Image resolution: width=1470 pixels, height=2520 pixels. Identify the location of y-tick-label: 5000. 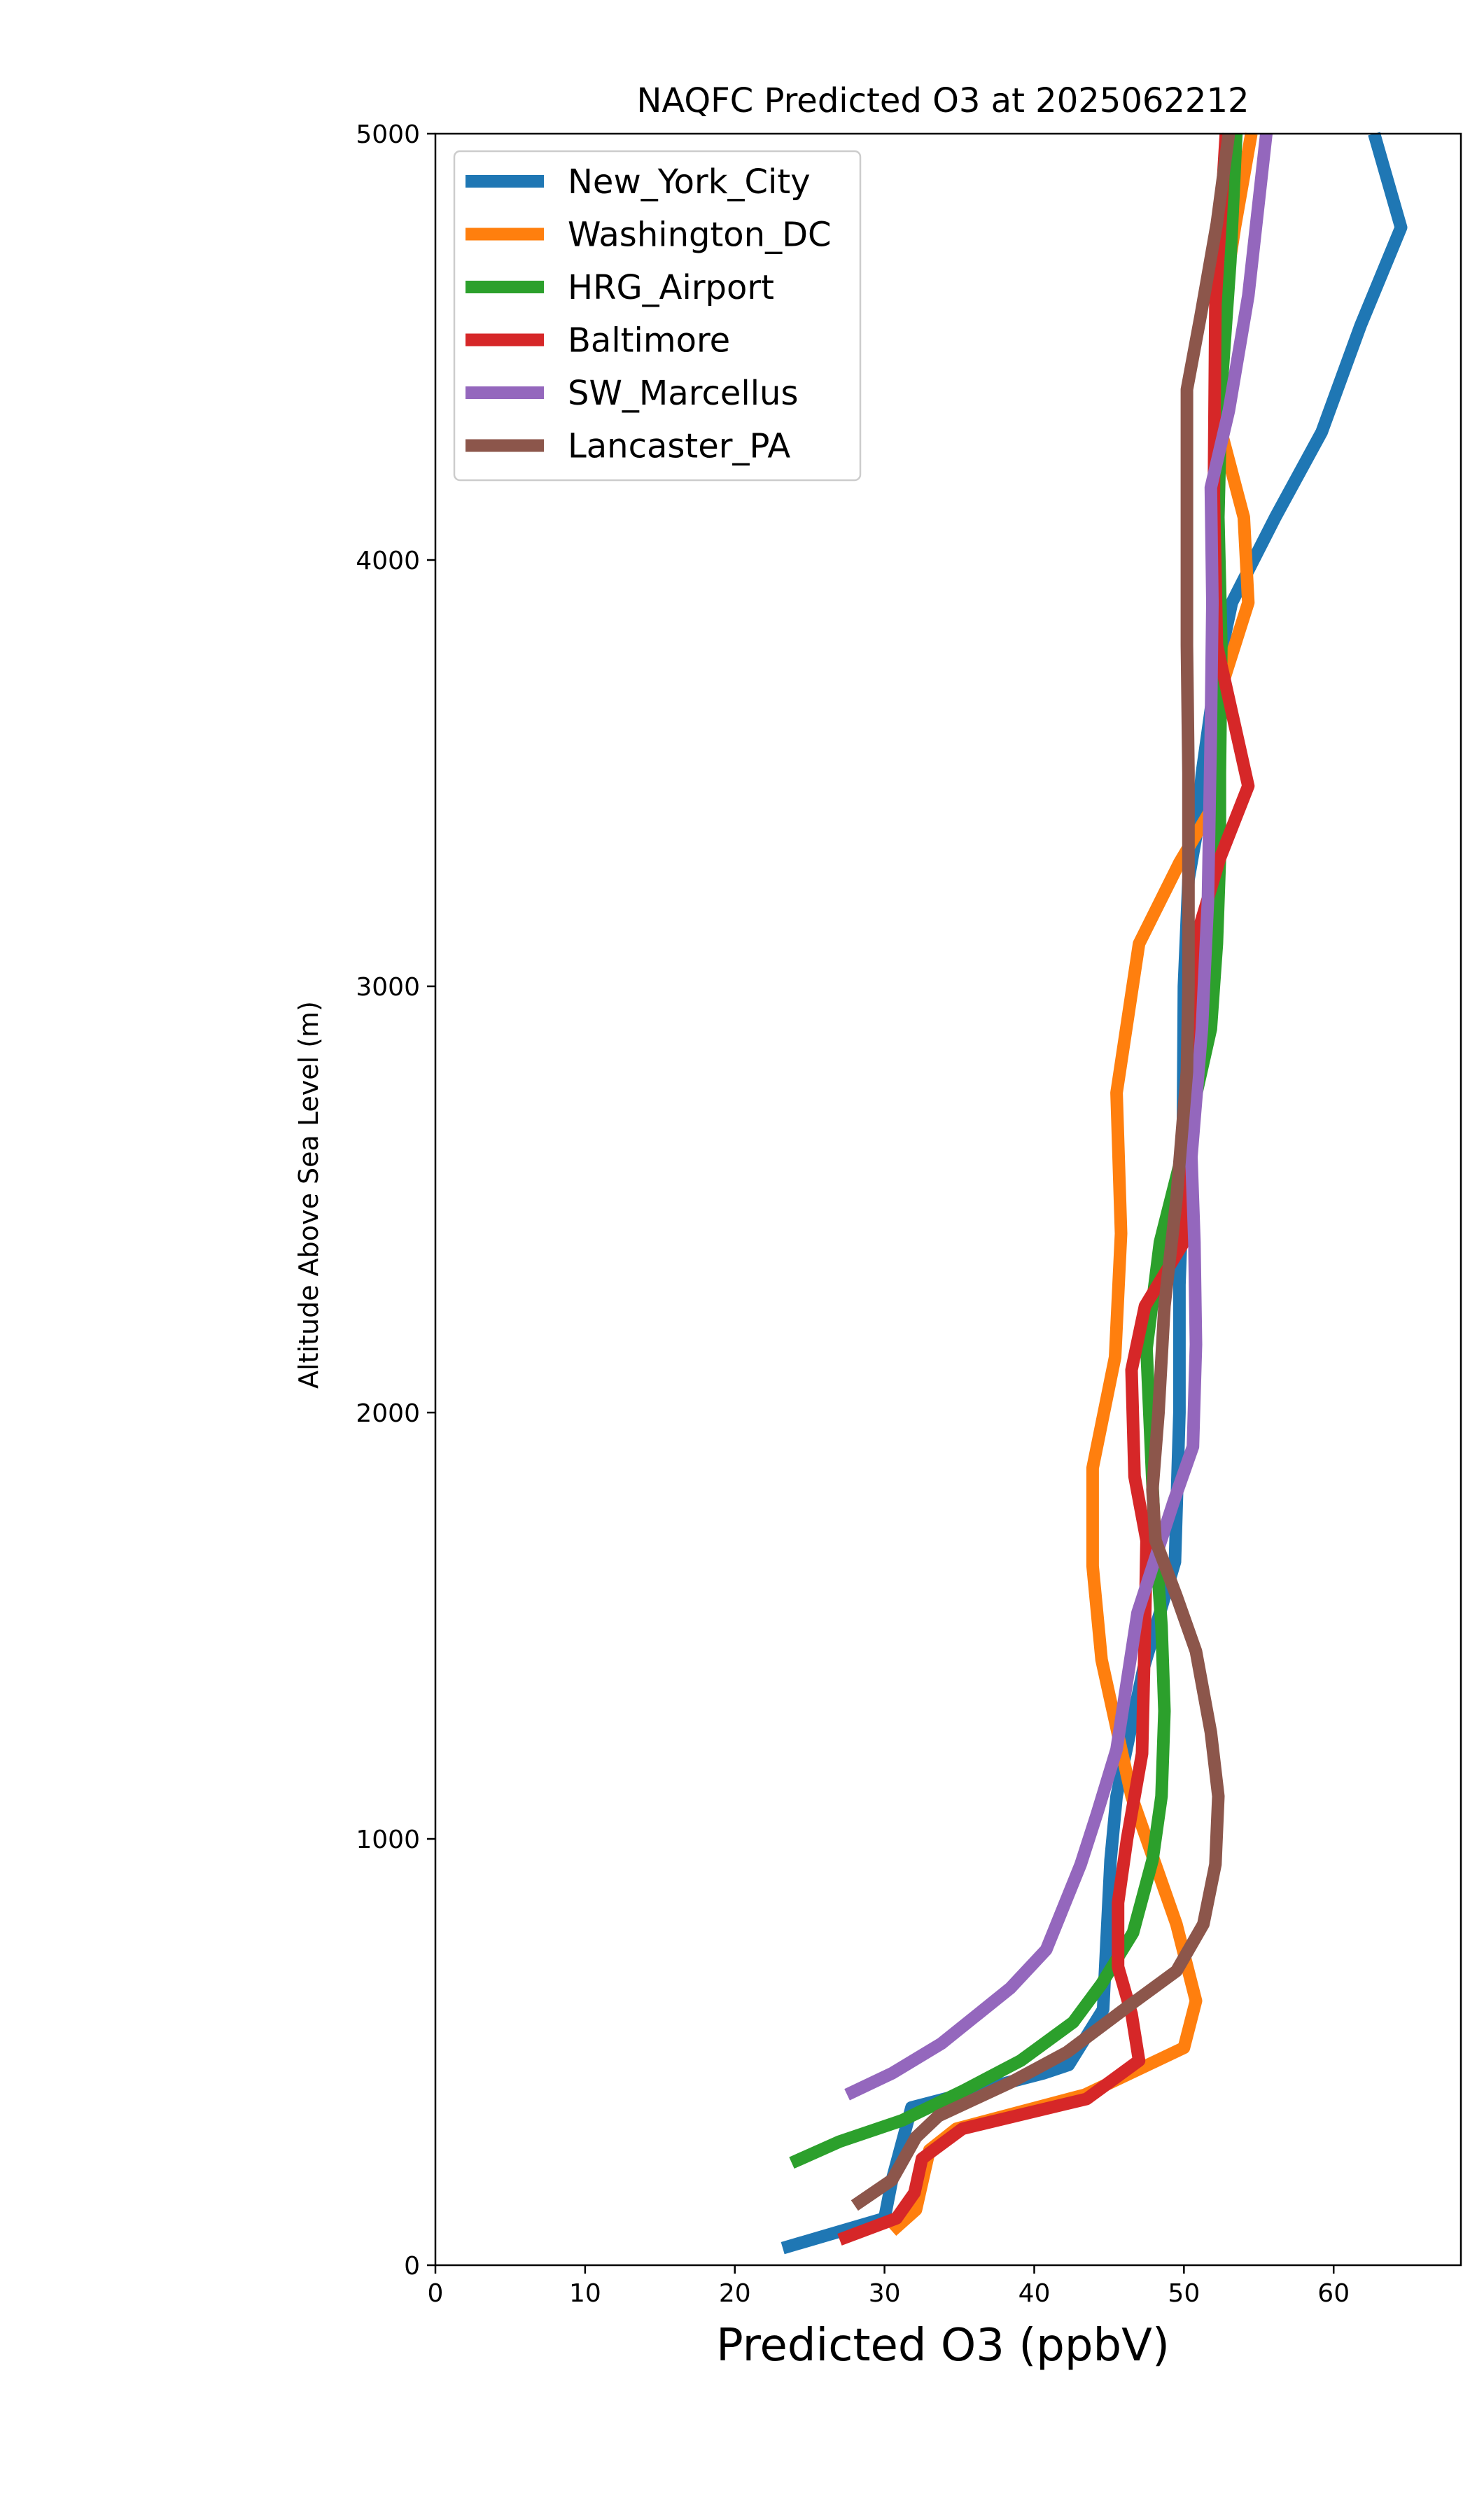
(388, 134).